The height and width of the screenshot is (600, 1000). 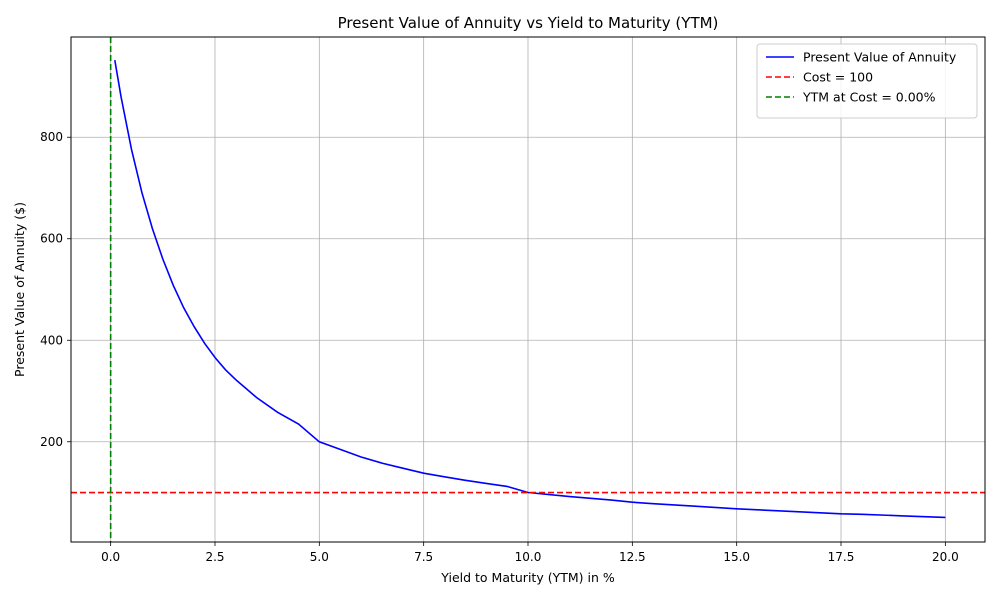 What do you see at coordinates (869, 97) in the screenshot?
I see `legend-label: YTM at Cost = 0.00%` at bounding box center [869, 97].